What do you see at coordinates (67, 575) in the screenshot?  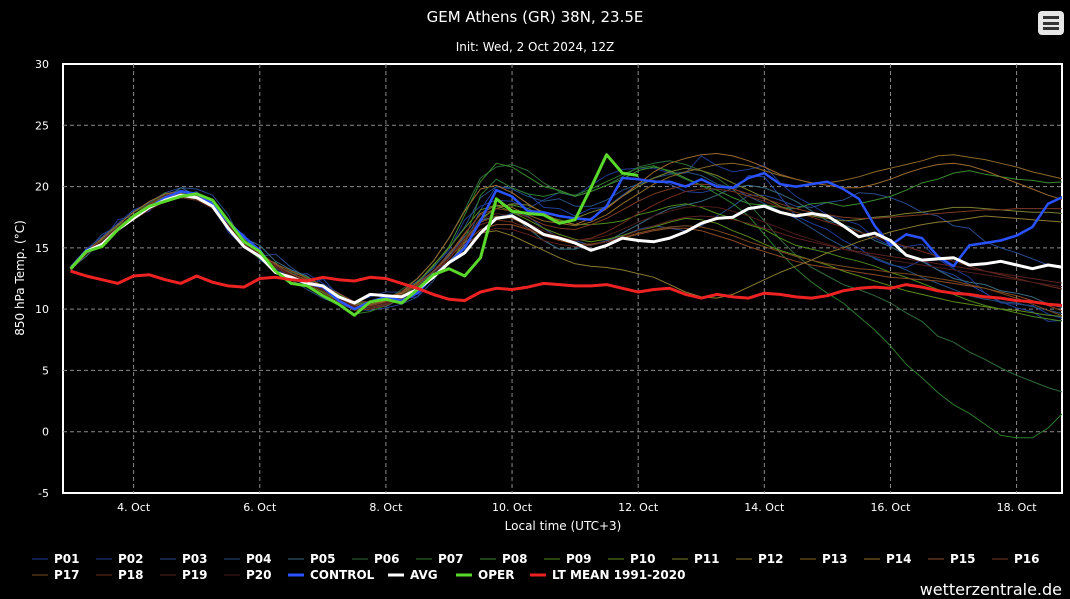 I see `legend-label-p17: P17` at bounding box center [67, 575].